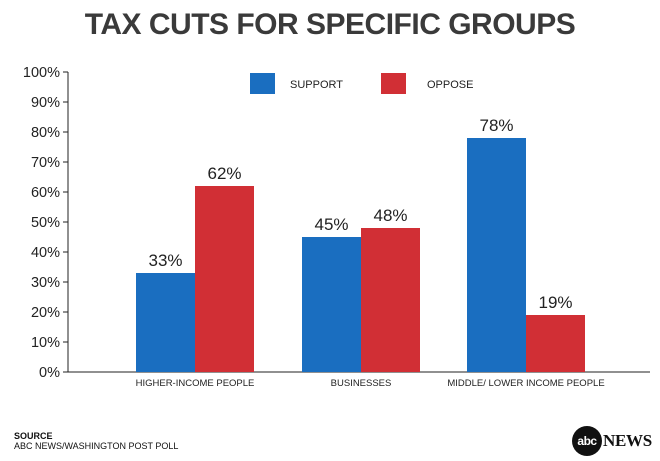 This screenshot has height=461, width=660. What do you see at coordinates (361, 83) in the screenshot?
I see `legend: SUPPORT OPPOSE` at bounding box center [361, 83].